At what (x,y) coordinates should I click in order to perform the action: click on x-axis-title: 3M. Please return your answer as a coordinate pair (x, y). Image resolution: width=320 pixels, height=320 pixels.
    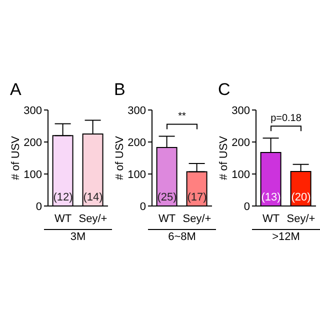
    Looking at the image, I should click on (78, 236).